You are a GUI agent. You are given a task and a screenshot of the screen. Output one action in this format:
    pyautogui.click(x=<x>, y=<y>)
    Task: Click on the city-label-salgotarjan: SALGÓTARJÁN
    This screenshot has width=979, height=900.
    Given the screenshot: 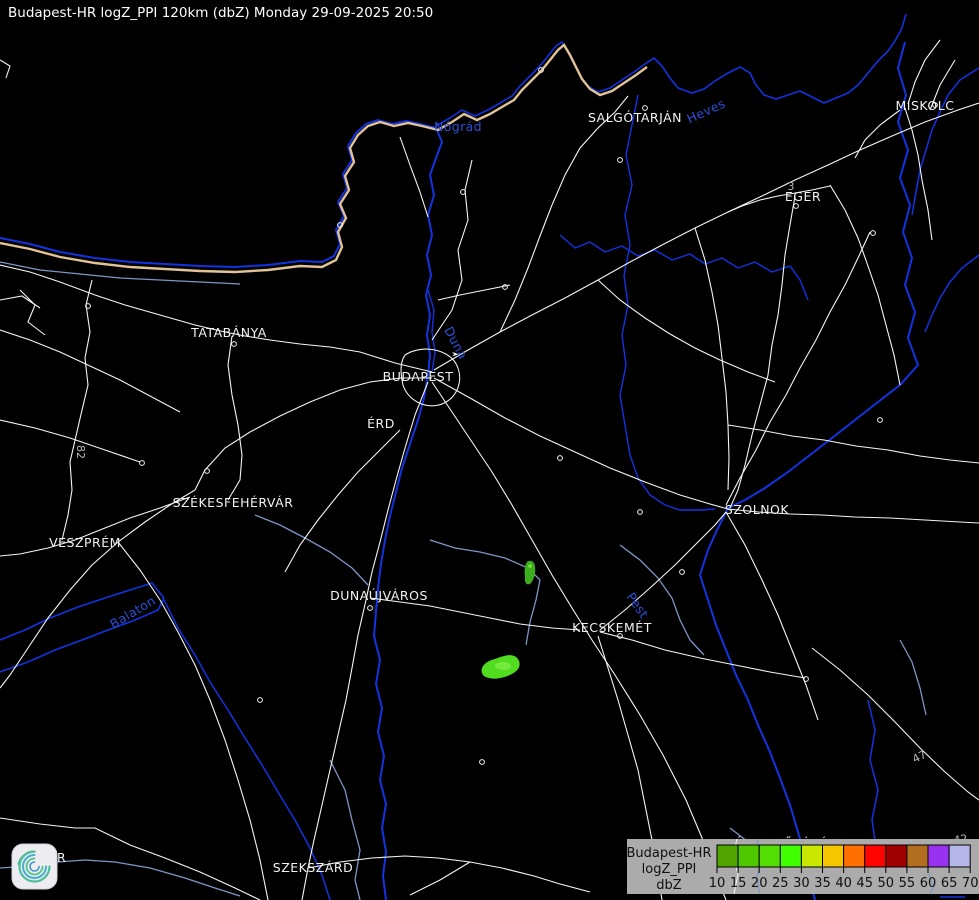 What is the action you would take?
    pyautogui.click(x=635, y=117)
    